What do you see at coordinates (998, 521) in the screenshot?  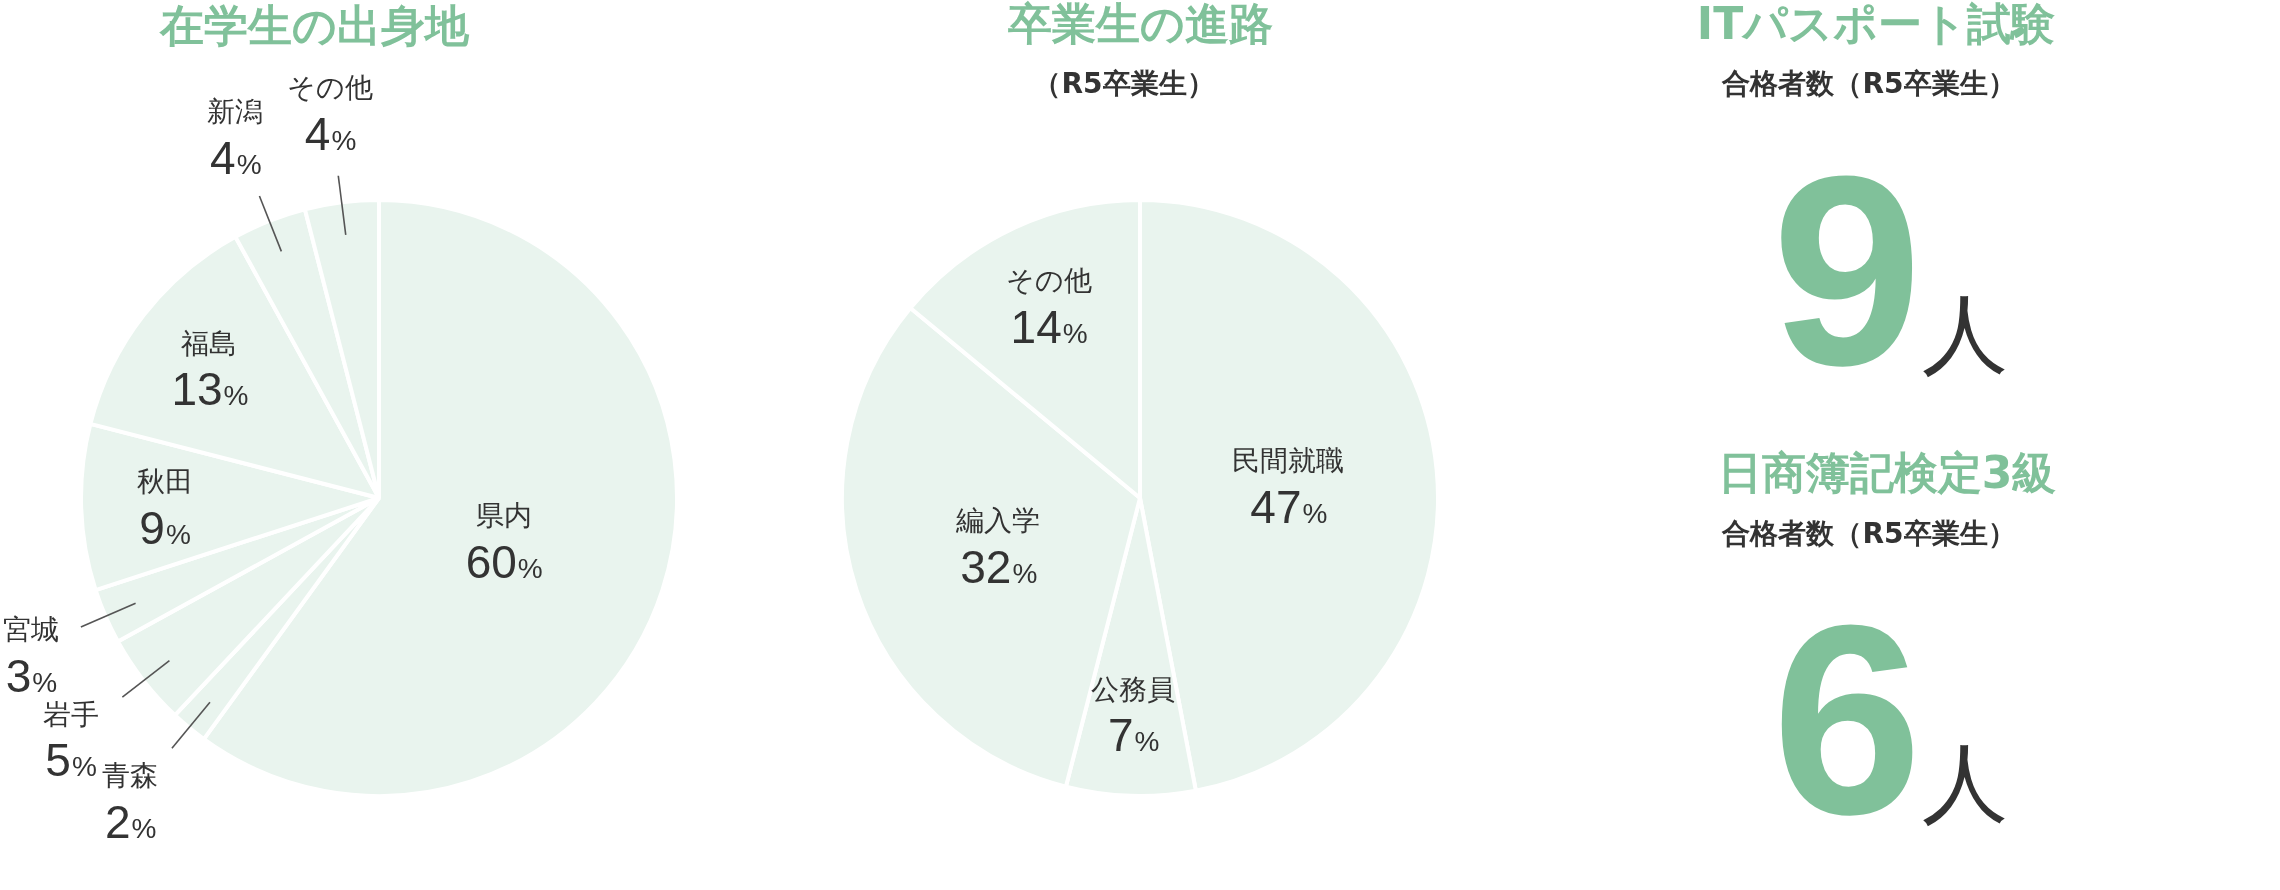 I see `slice-label: 編入学` at bounding box center [998, 521].